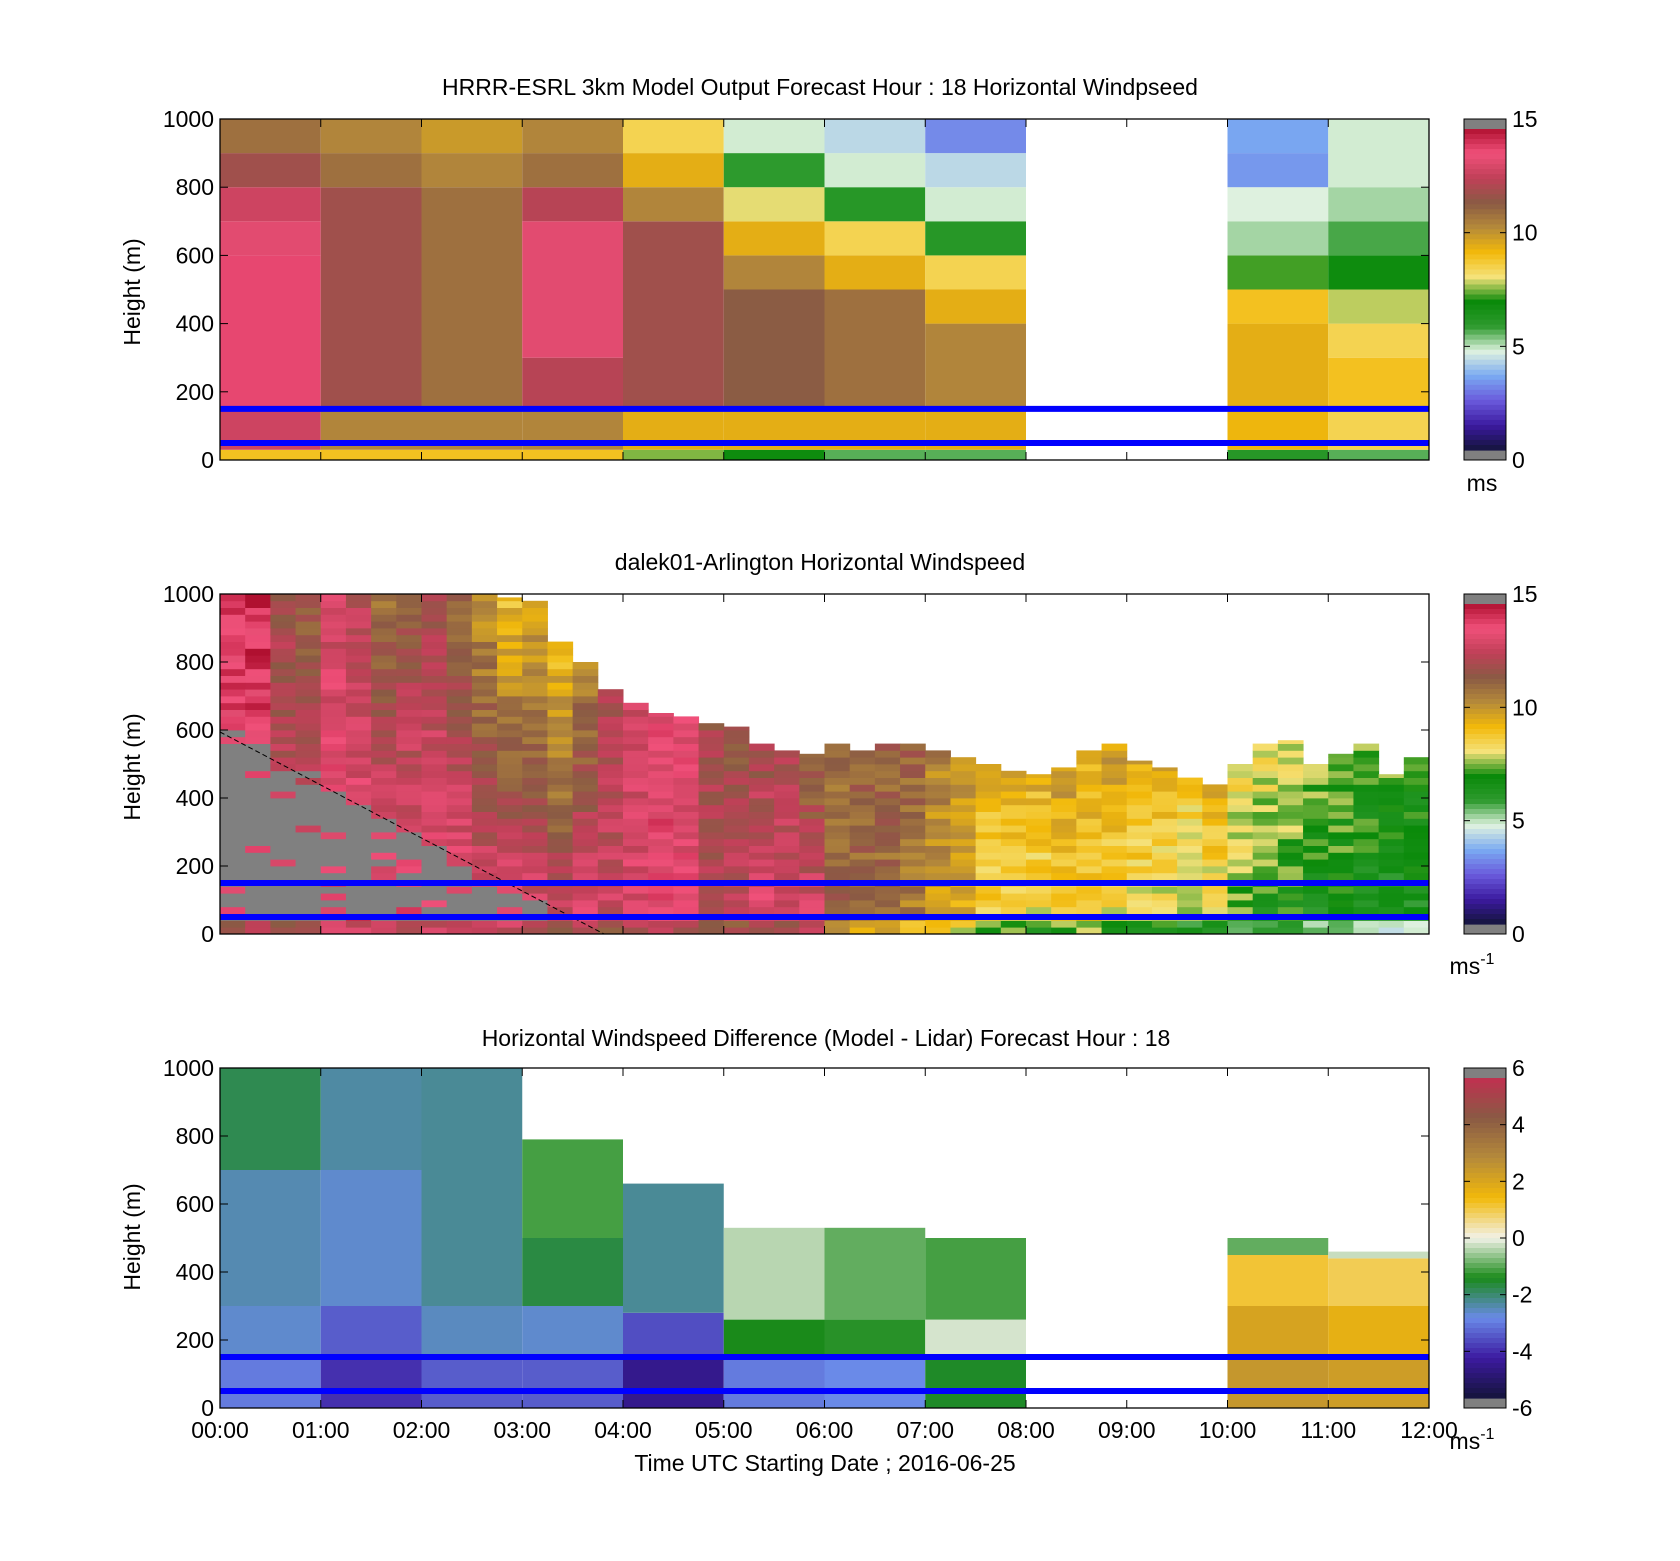  I want to click on colorbar-tick-label: 4, so click(1518, 1125).